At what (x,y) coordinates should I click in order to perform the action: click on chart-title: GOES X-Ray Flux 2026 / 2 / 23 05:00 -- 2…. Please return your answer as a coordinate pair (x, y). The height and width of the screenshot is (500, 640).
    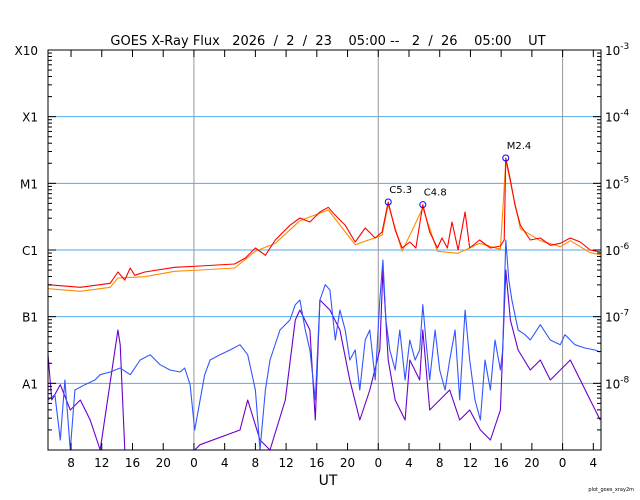
    Looking at the image, I should click on (327, 41).